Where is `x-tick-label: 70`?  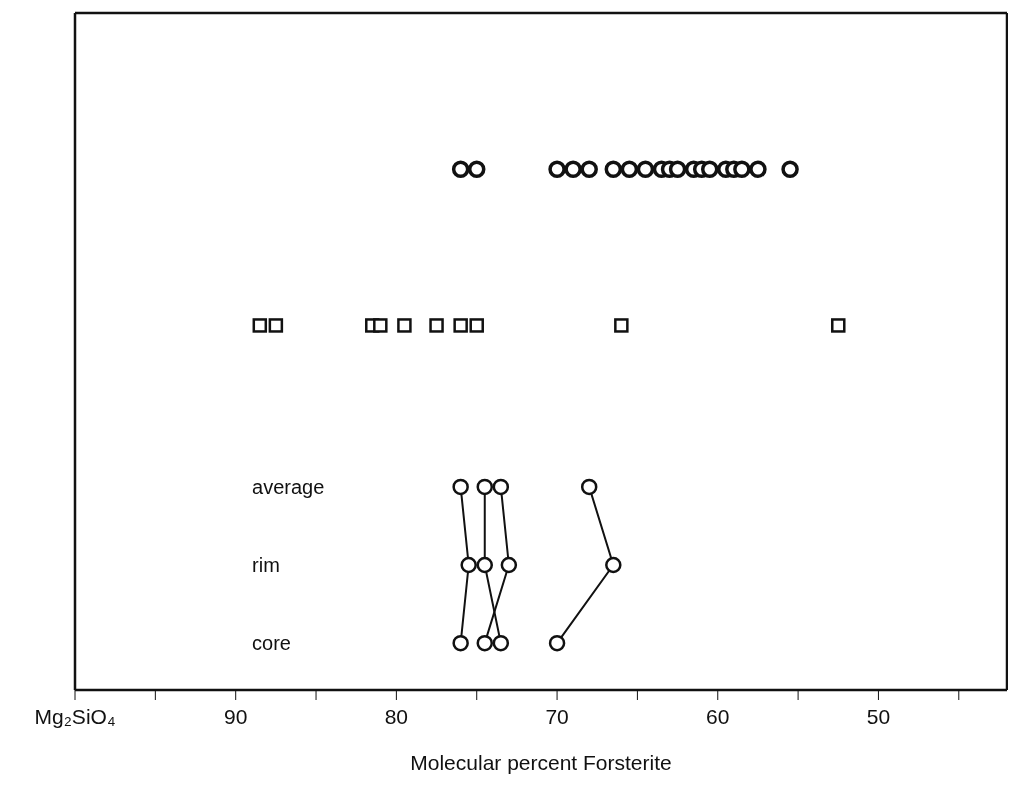 x-tick-label: 70 is located at coordinates (557, 716).